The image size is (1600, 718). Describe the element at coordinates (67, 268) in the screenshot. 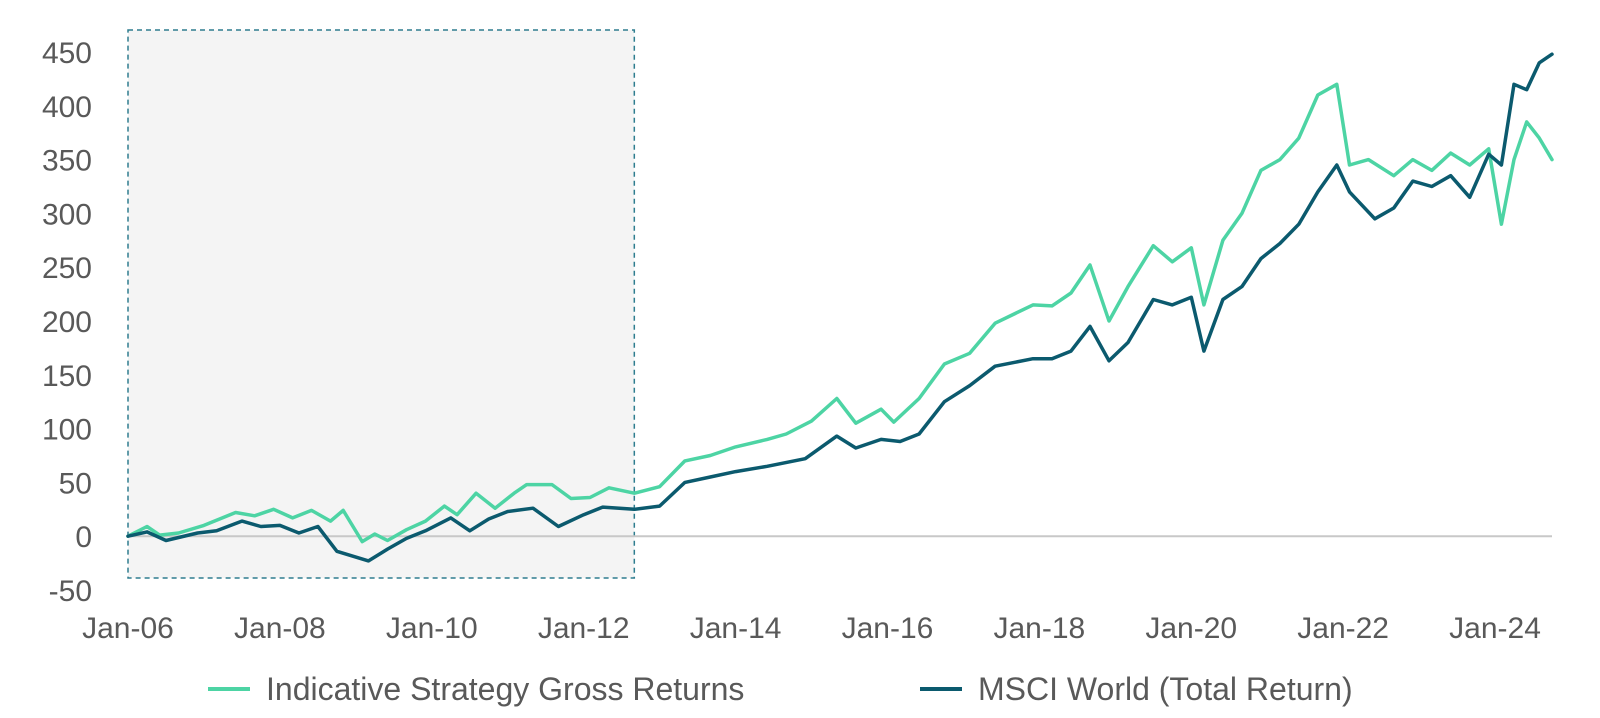

I see `y-tick-label: 250` at that location.